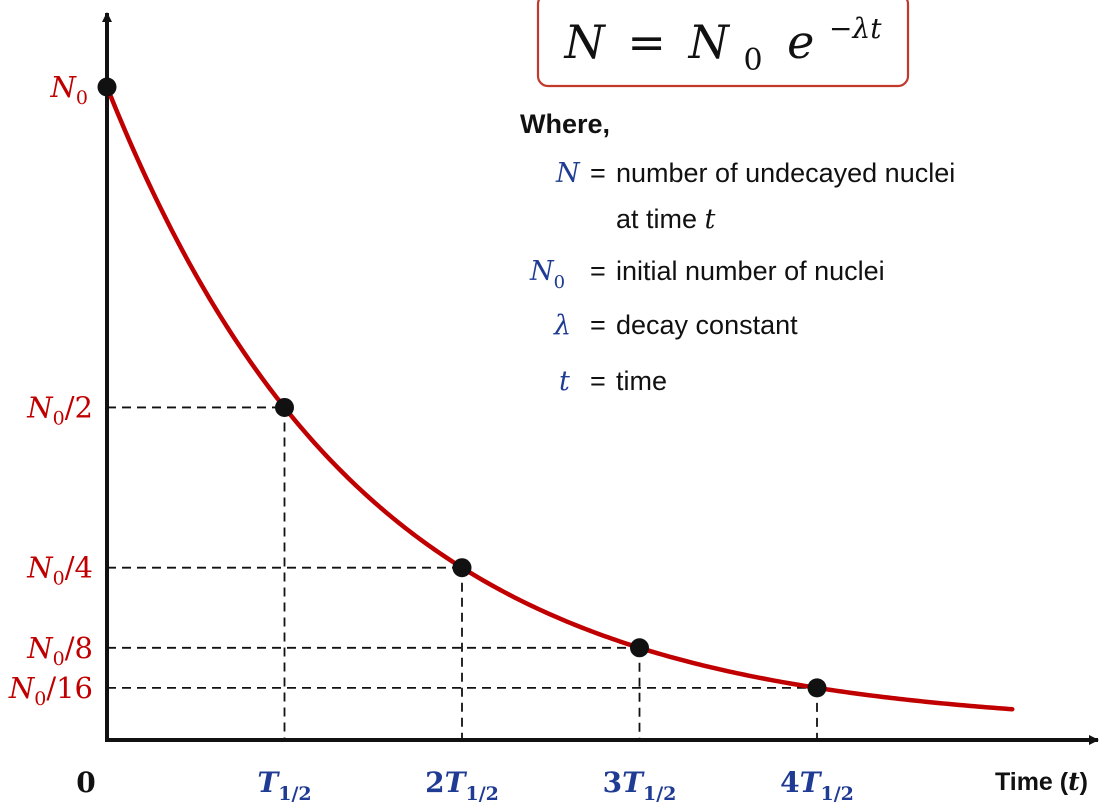 The height and width of the screenshot is (808, 1119). Describe the element at coordinates (79, 568) in the screenshot. I see `y-tick-fraction: /4` at that location.